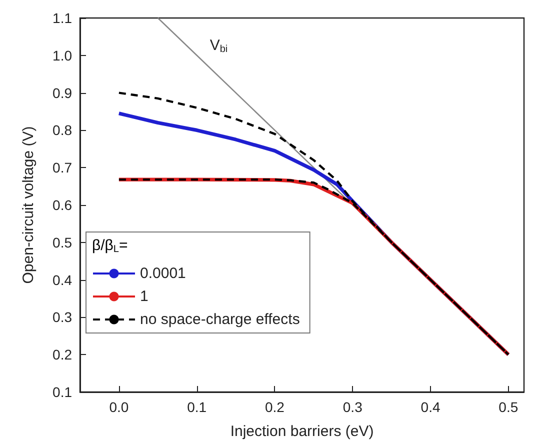 The image size is (536, 446). What do you see at coordinates (62, 18) in the screenshot?
I see `y-tick-label: 1.1` at bounding box center [62, 18].